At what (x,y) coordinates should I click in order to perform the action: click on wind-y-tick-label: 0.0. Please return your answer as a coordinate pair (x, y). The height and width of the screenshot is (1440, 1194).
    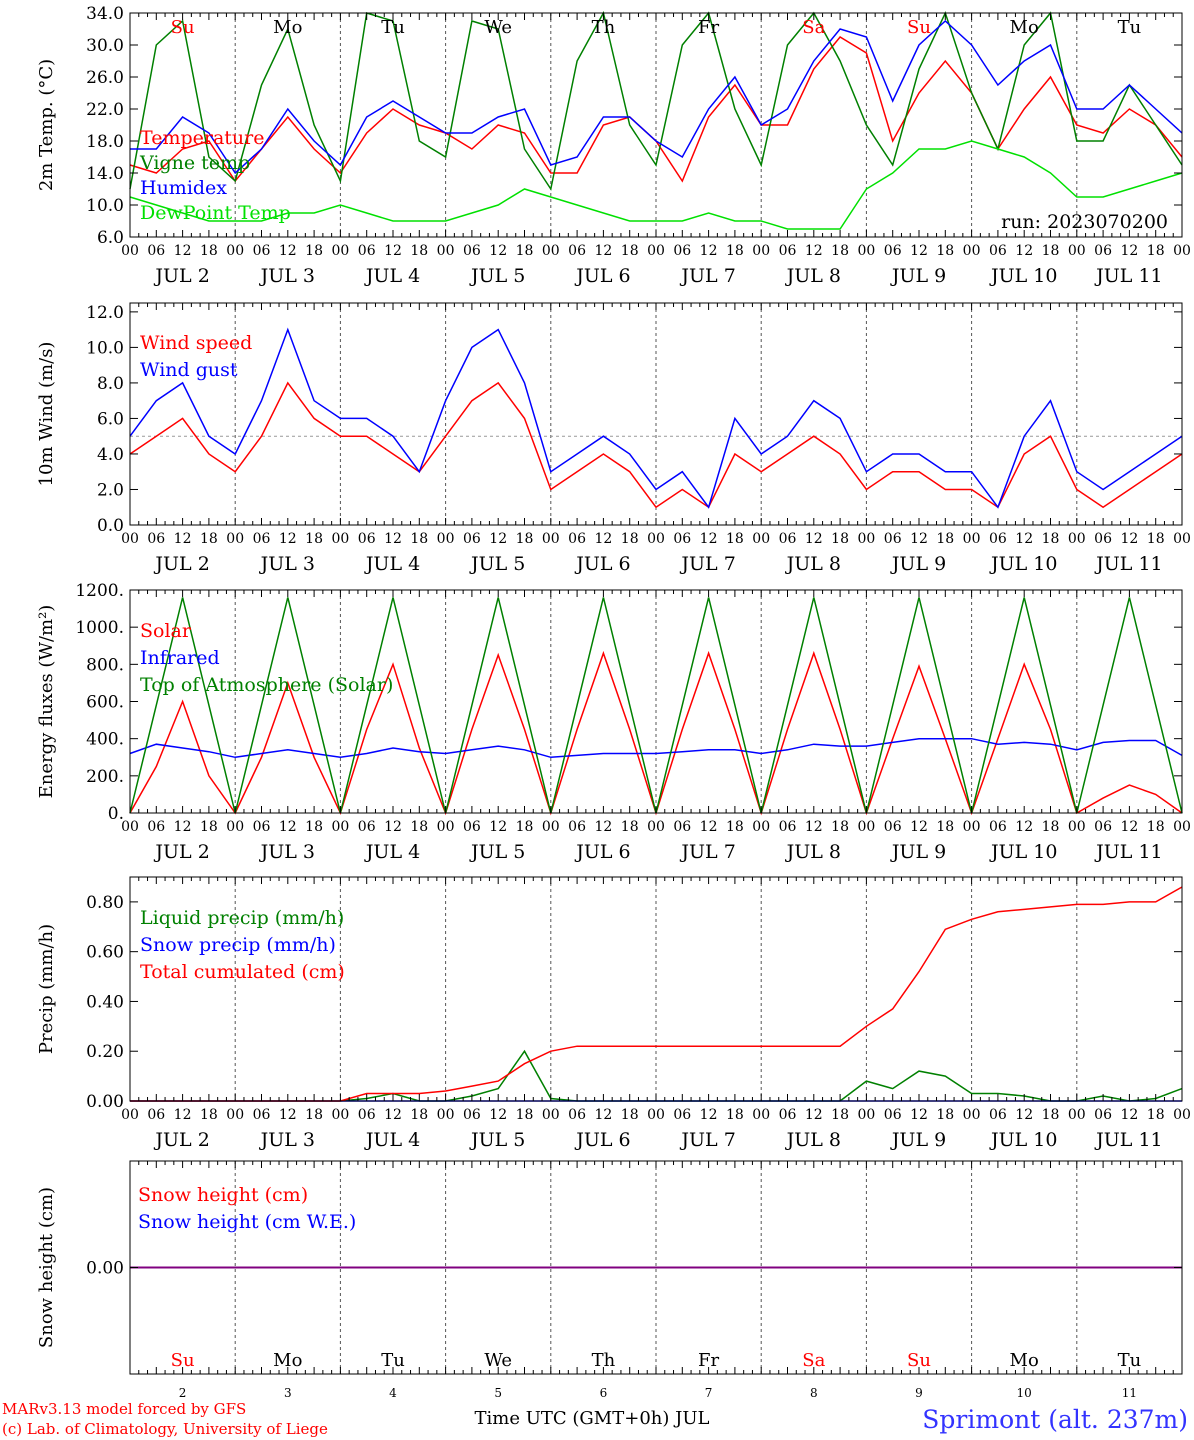
    Looking at the image, I should click on (110, 526).